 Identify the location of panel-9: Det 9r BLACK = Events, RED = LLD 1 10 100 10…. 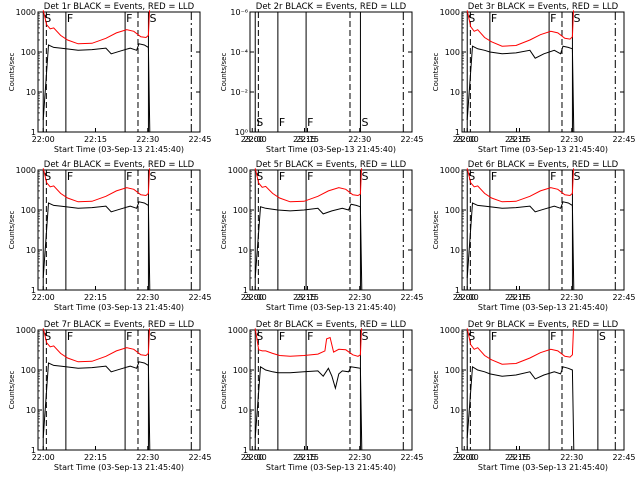
(534, 396).